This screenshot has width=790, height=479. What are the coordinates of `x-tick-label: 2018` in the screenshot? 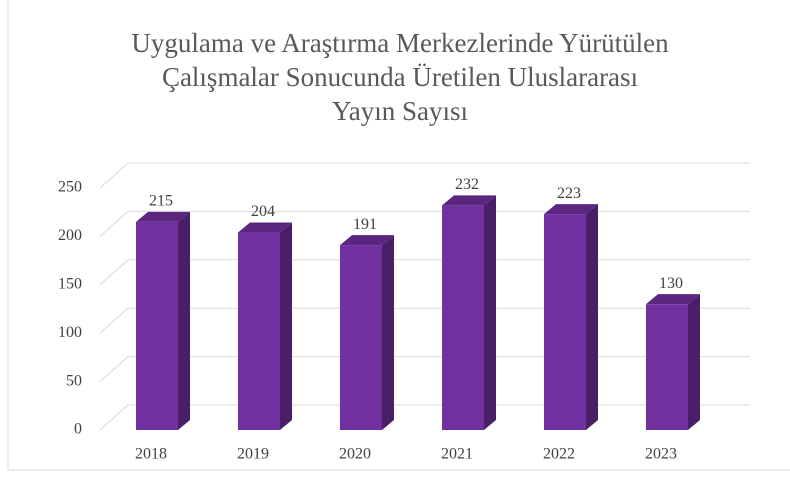 It's located at (151, 454).